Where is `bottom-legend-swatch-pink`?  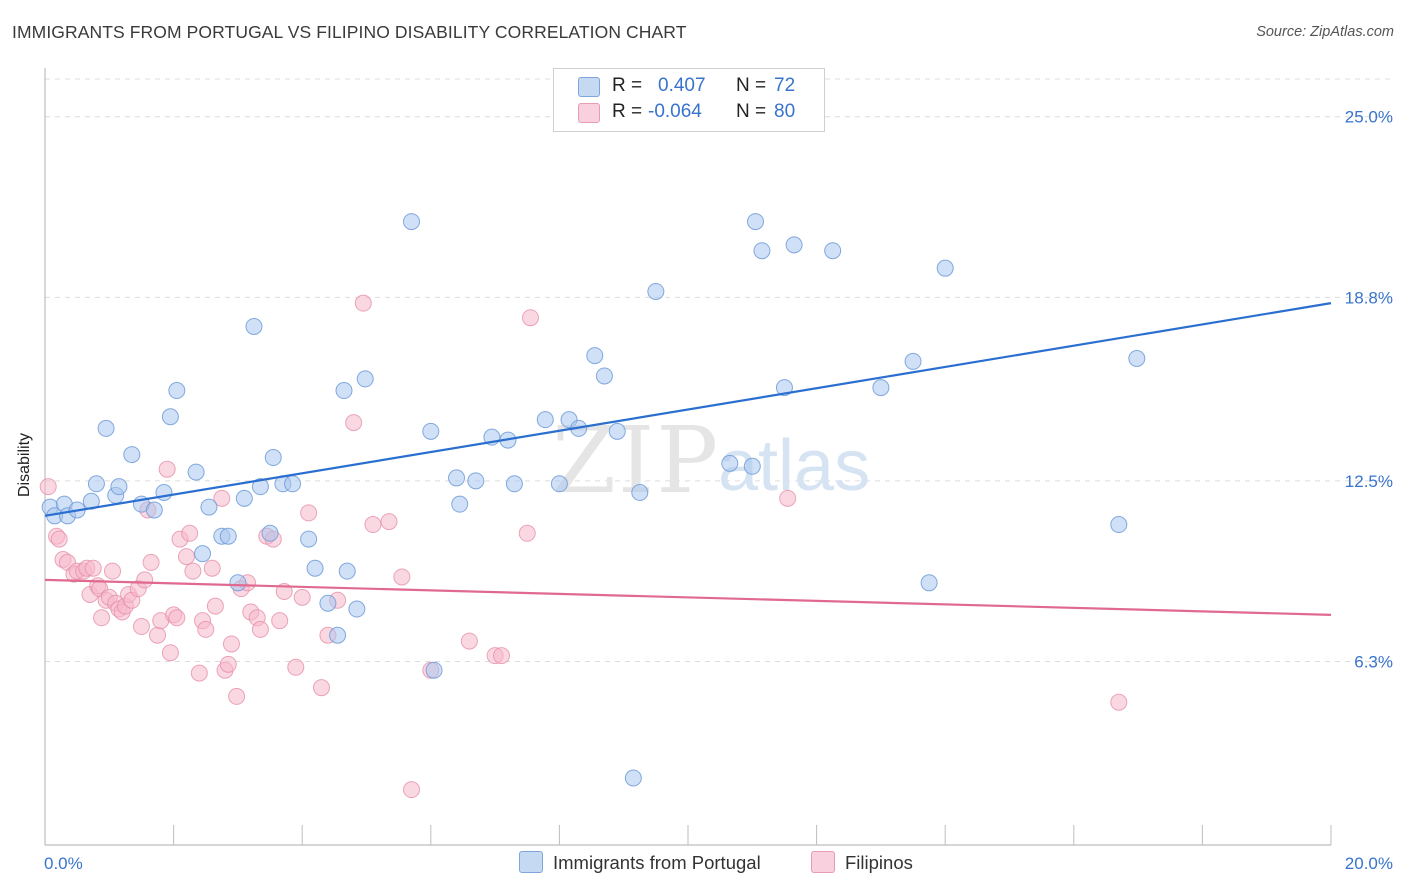 bottom-legend-swatch-pink is located at coordinates (823, 862).